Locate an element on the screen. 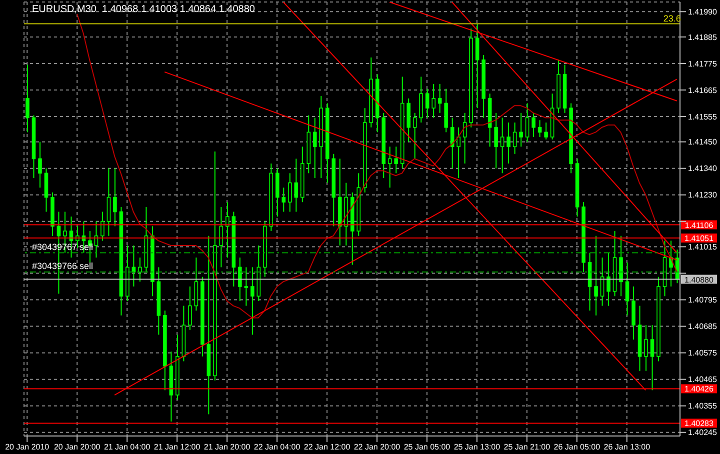 The height and width of the screenshot is (454, 720). y-tick-label: 1.41775 is located at coordinates (703, 63).